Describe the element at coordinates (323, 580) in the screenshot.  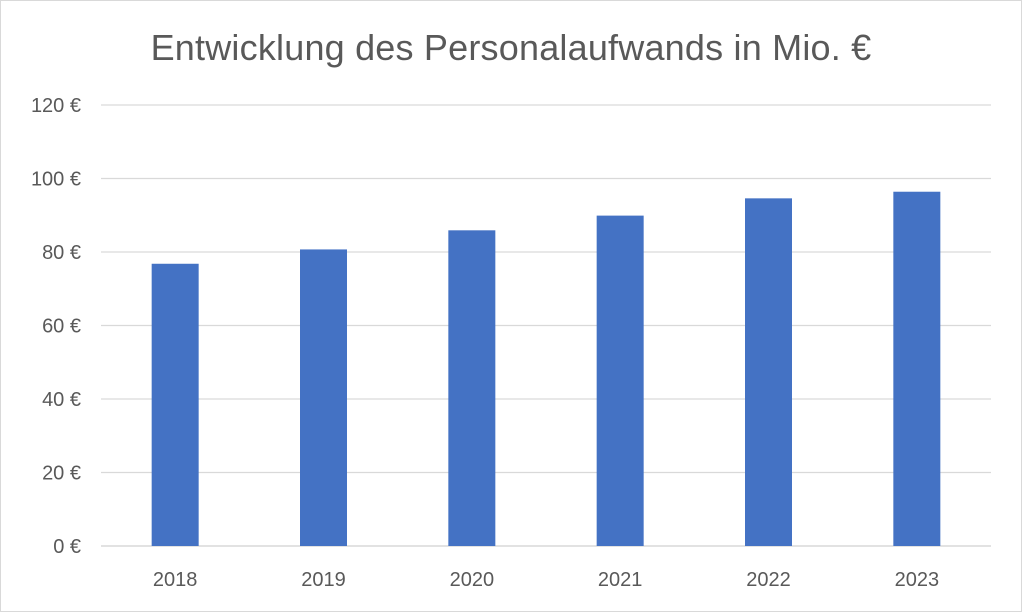
I see `x-tick-label: 2019` at that location.